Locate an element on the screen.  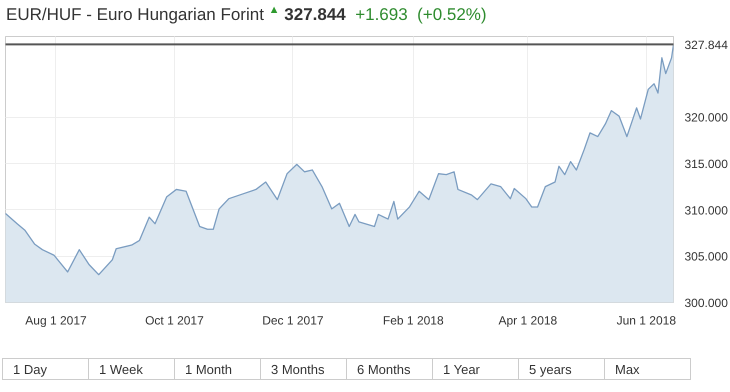
text: 1 Day is located at coordinates (45, 369).